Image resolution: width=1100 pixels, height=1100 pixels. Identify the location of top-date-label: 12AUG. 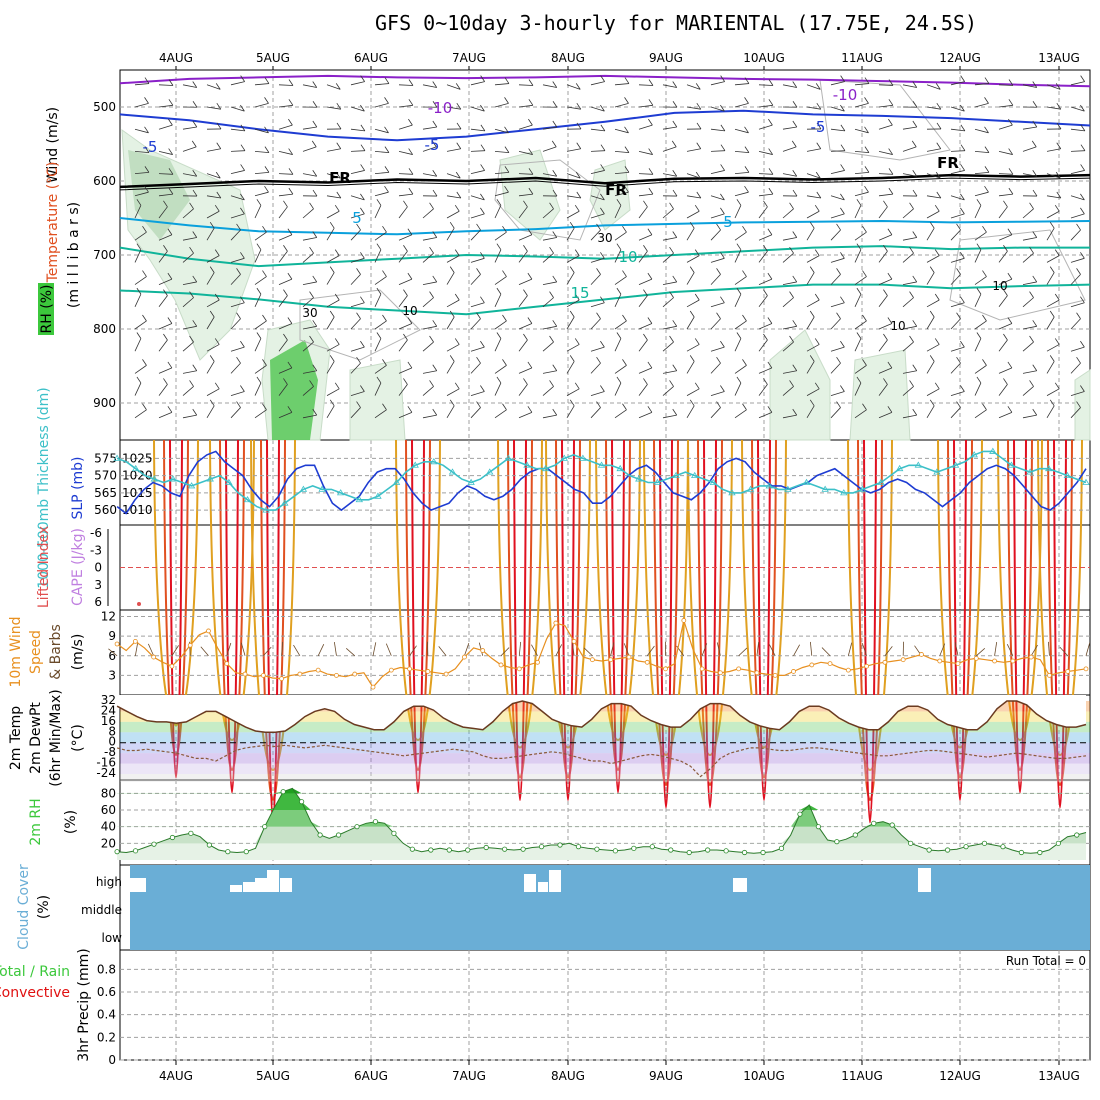
(960, 58).